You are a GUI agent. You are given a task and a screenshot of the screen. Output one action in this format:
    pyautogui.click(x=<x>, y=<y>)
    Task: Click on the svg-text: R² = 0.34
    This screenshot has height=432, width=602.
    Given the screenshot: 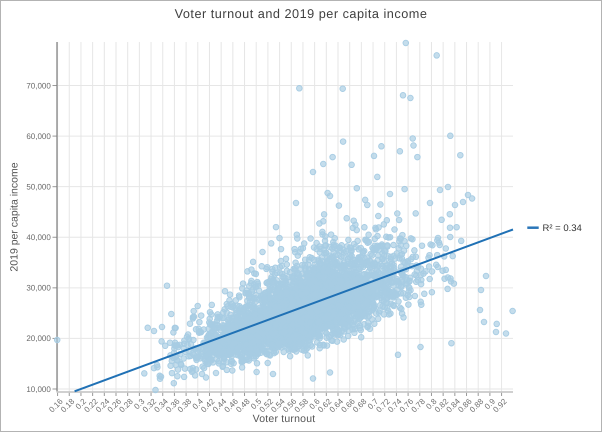 What is the action you would take?
    pyautogui.click(x=562, y=228)
    